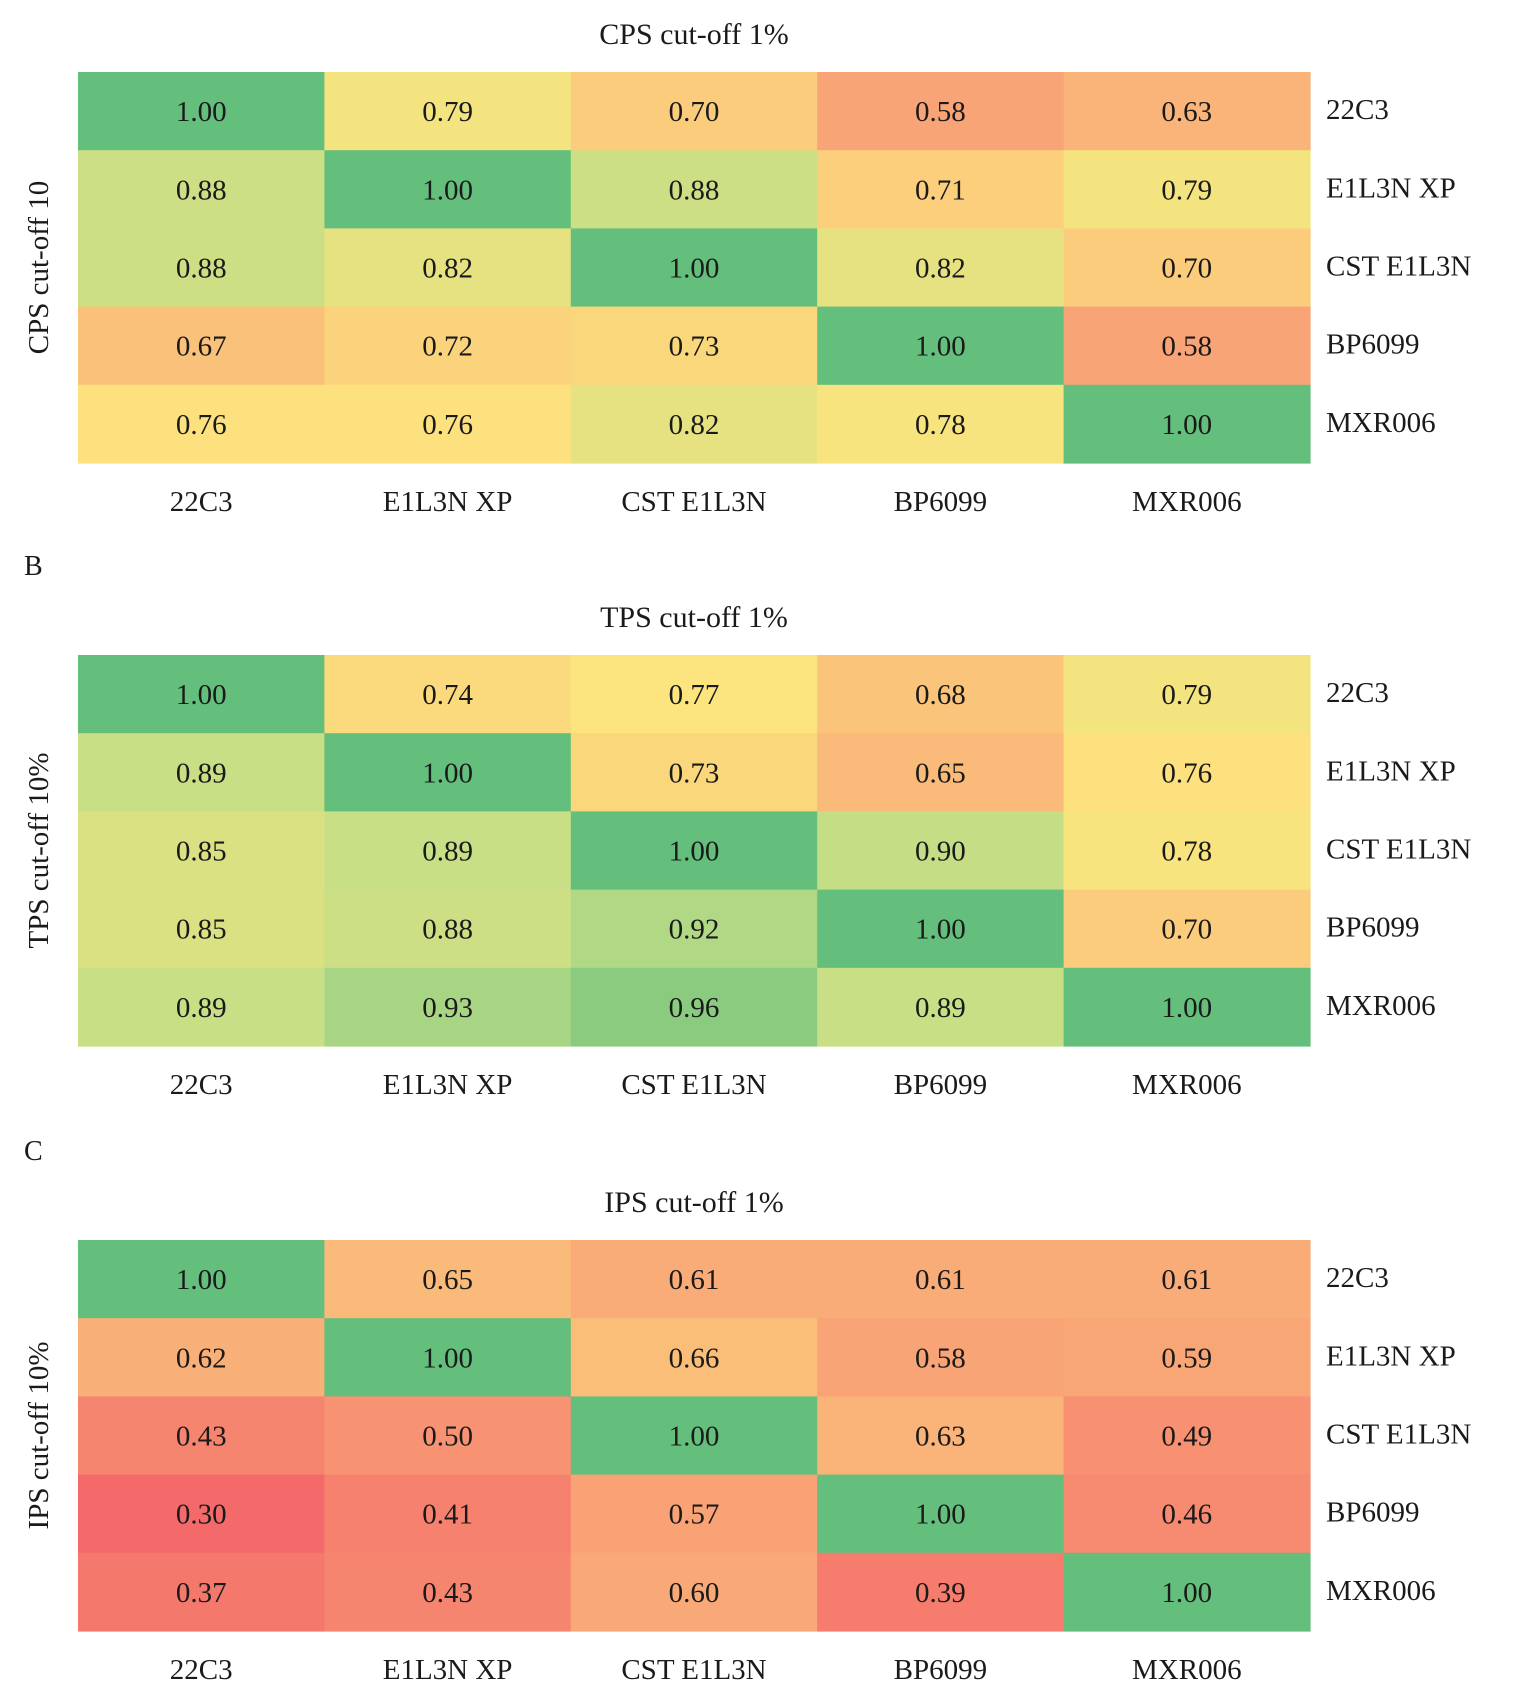  Describe the element at coordinates (201, 1593) in the screenshot. I see `cell-value-label: 0.37` at that location.